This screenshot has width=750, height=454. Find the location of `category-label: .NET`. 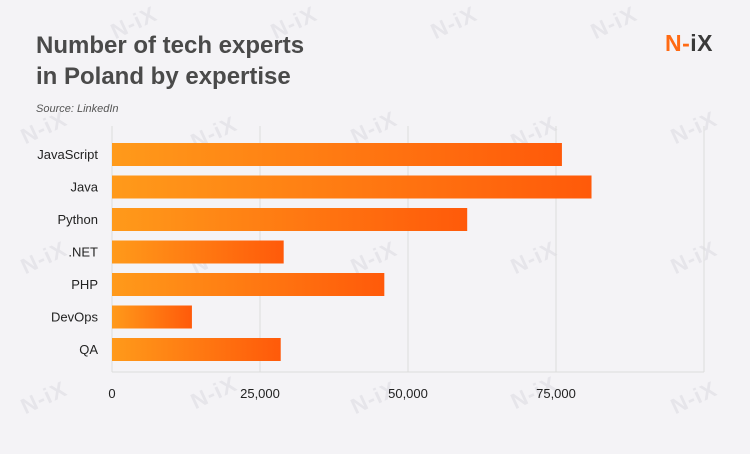

category-label: .NET is located at coordinates (83, 252).